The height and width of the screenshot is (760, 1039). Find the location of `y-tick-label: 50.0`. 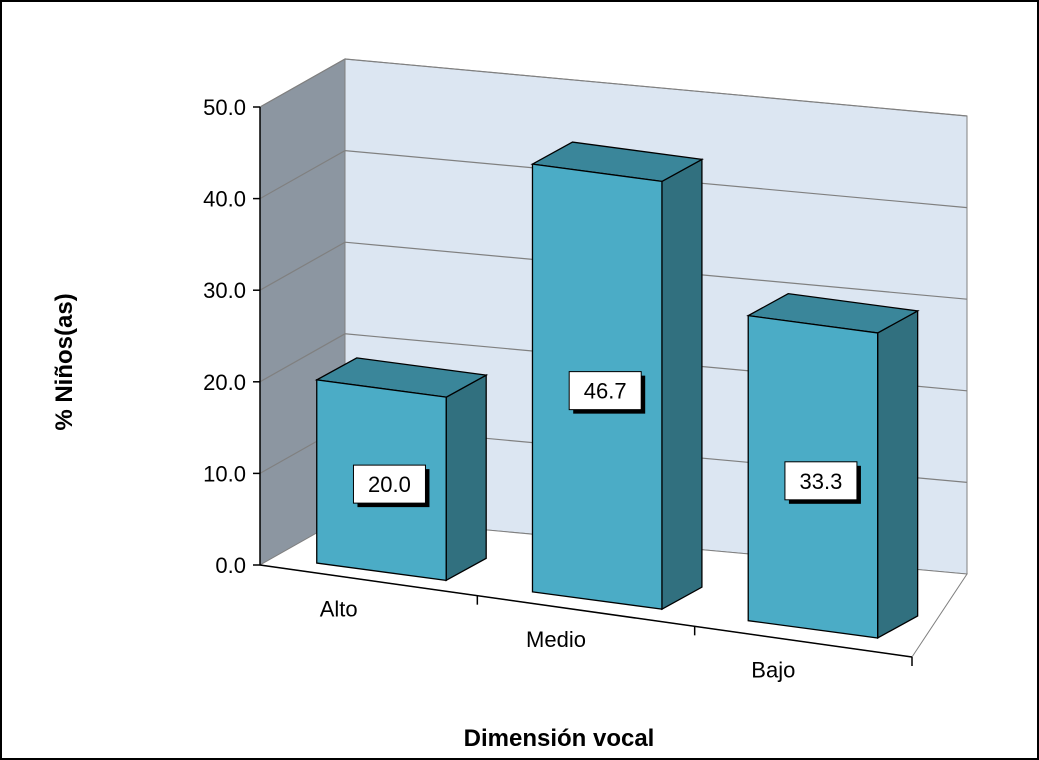

y-tick-label: 50.0 is located at coordinates (224, 107).